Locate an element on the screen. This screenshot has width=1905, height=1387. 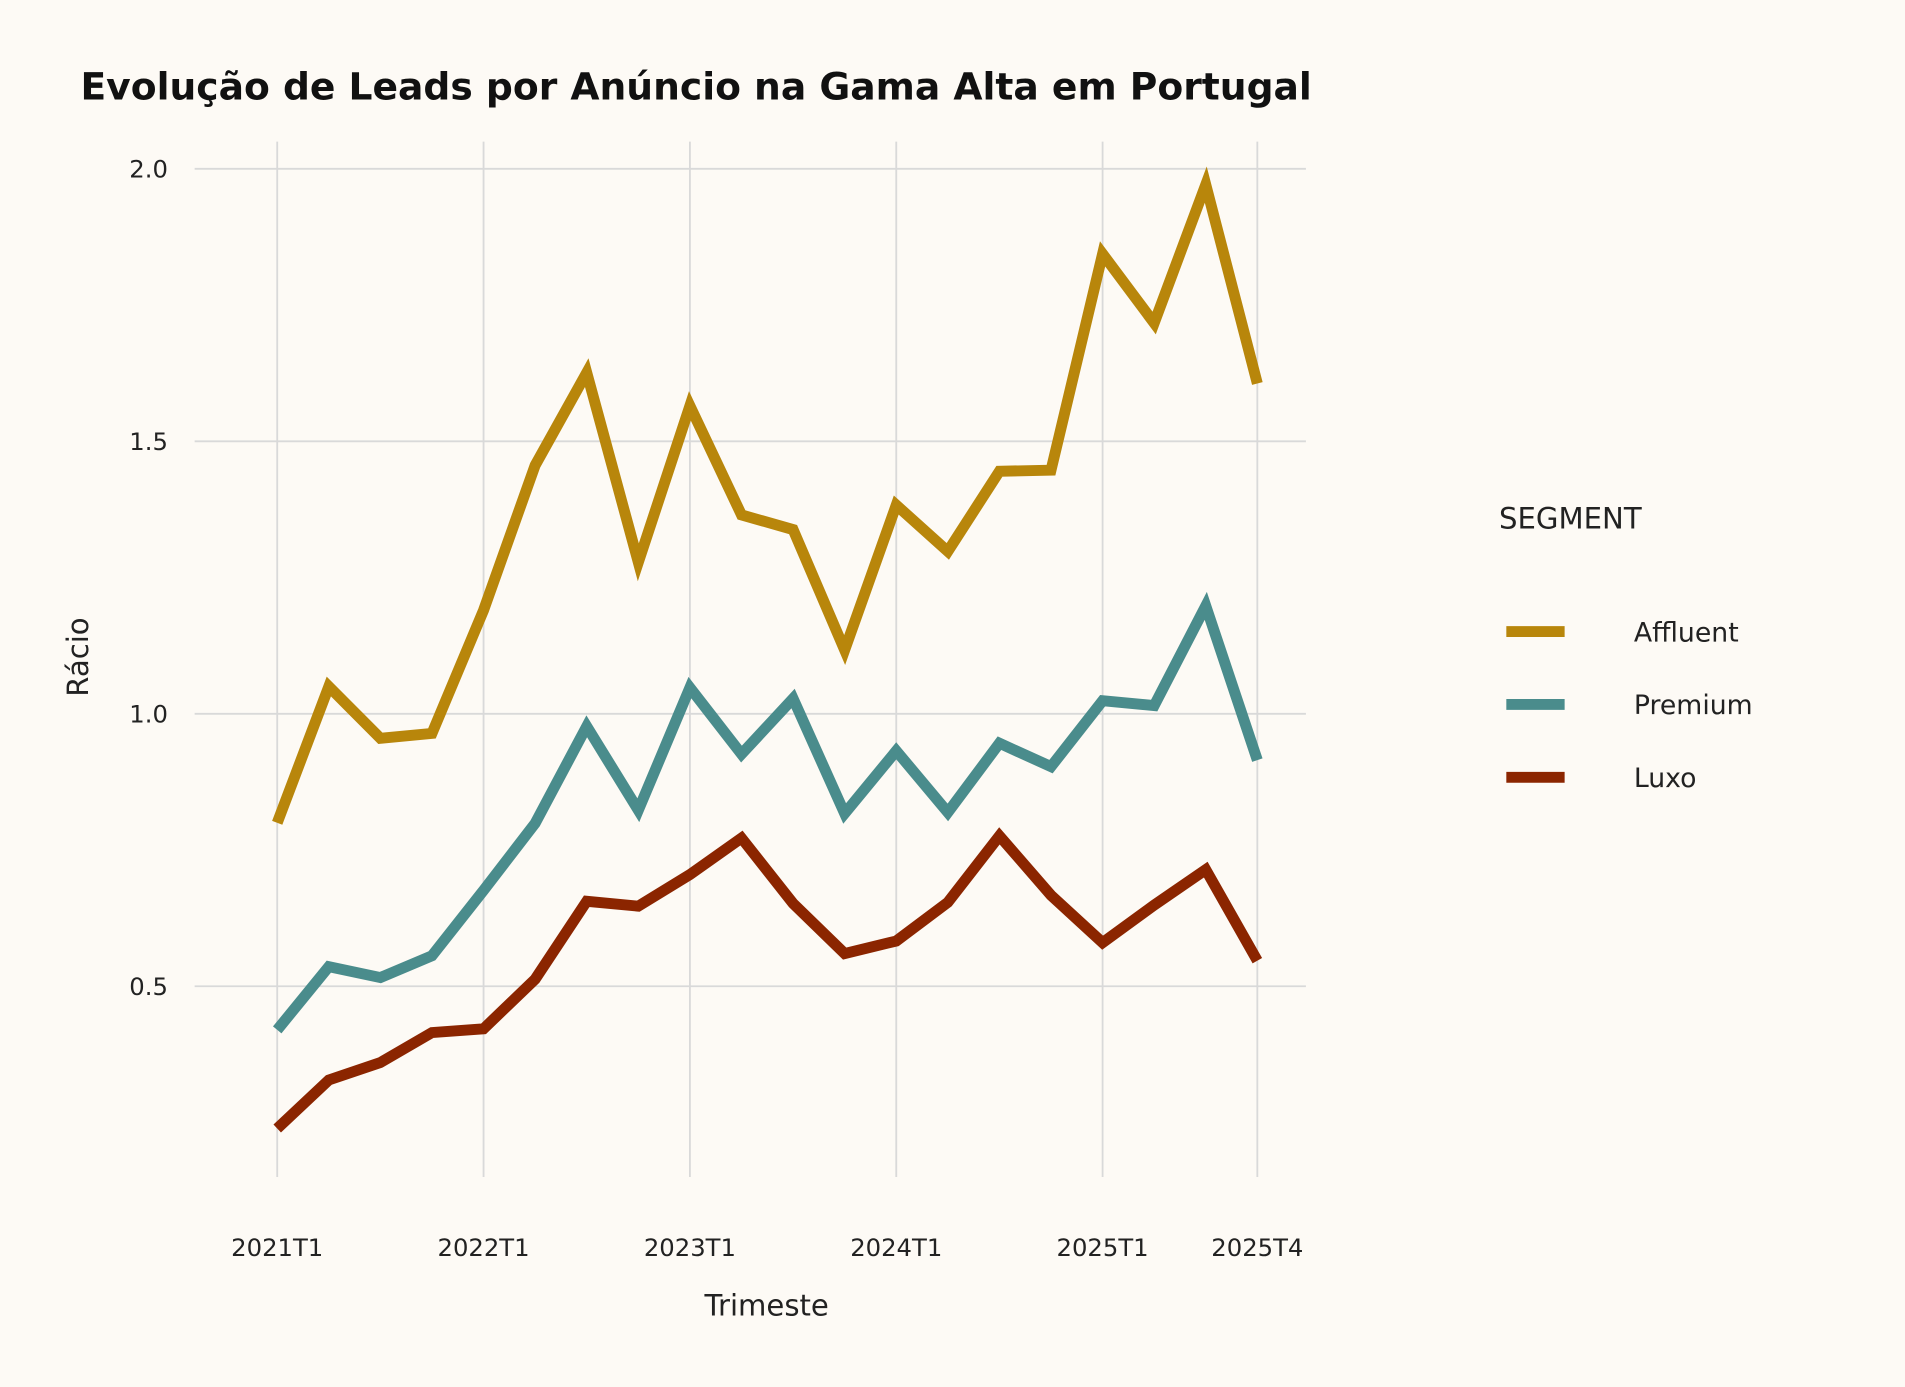
legend-label-luxo: Luxo is located at coordinates (1665, 778).